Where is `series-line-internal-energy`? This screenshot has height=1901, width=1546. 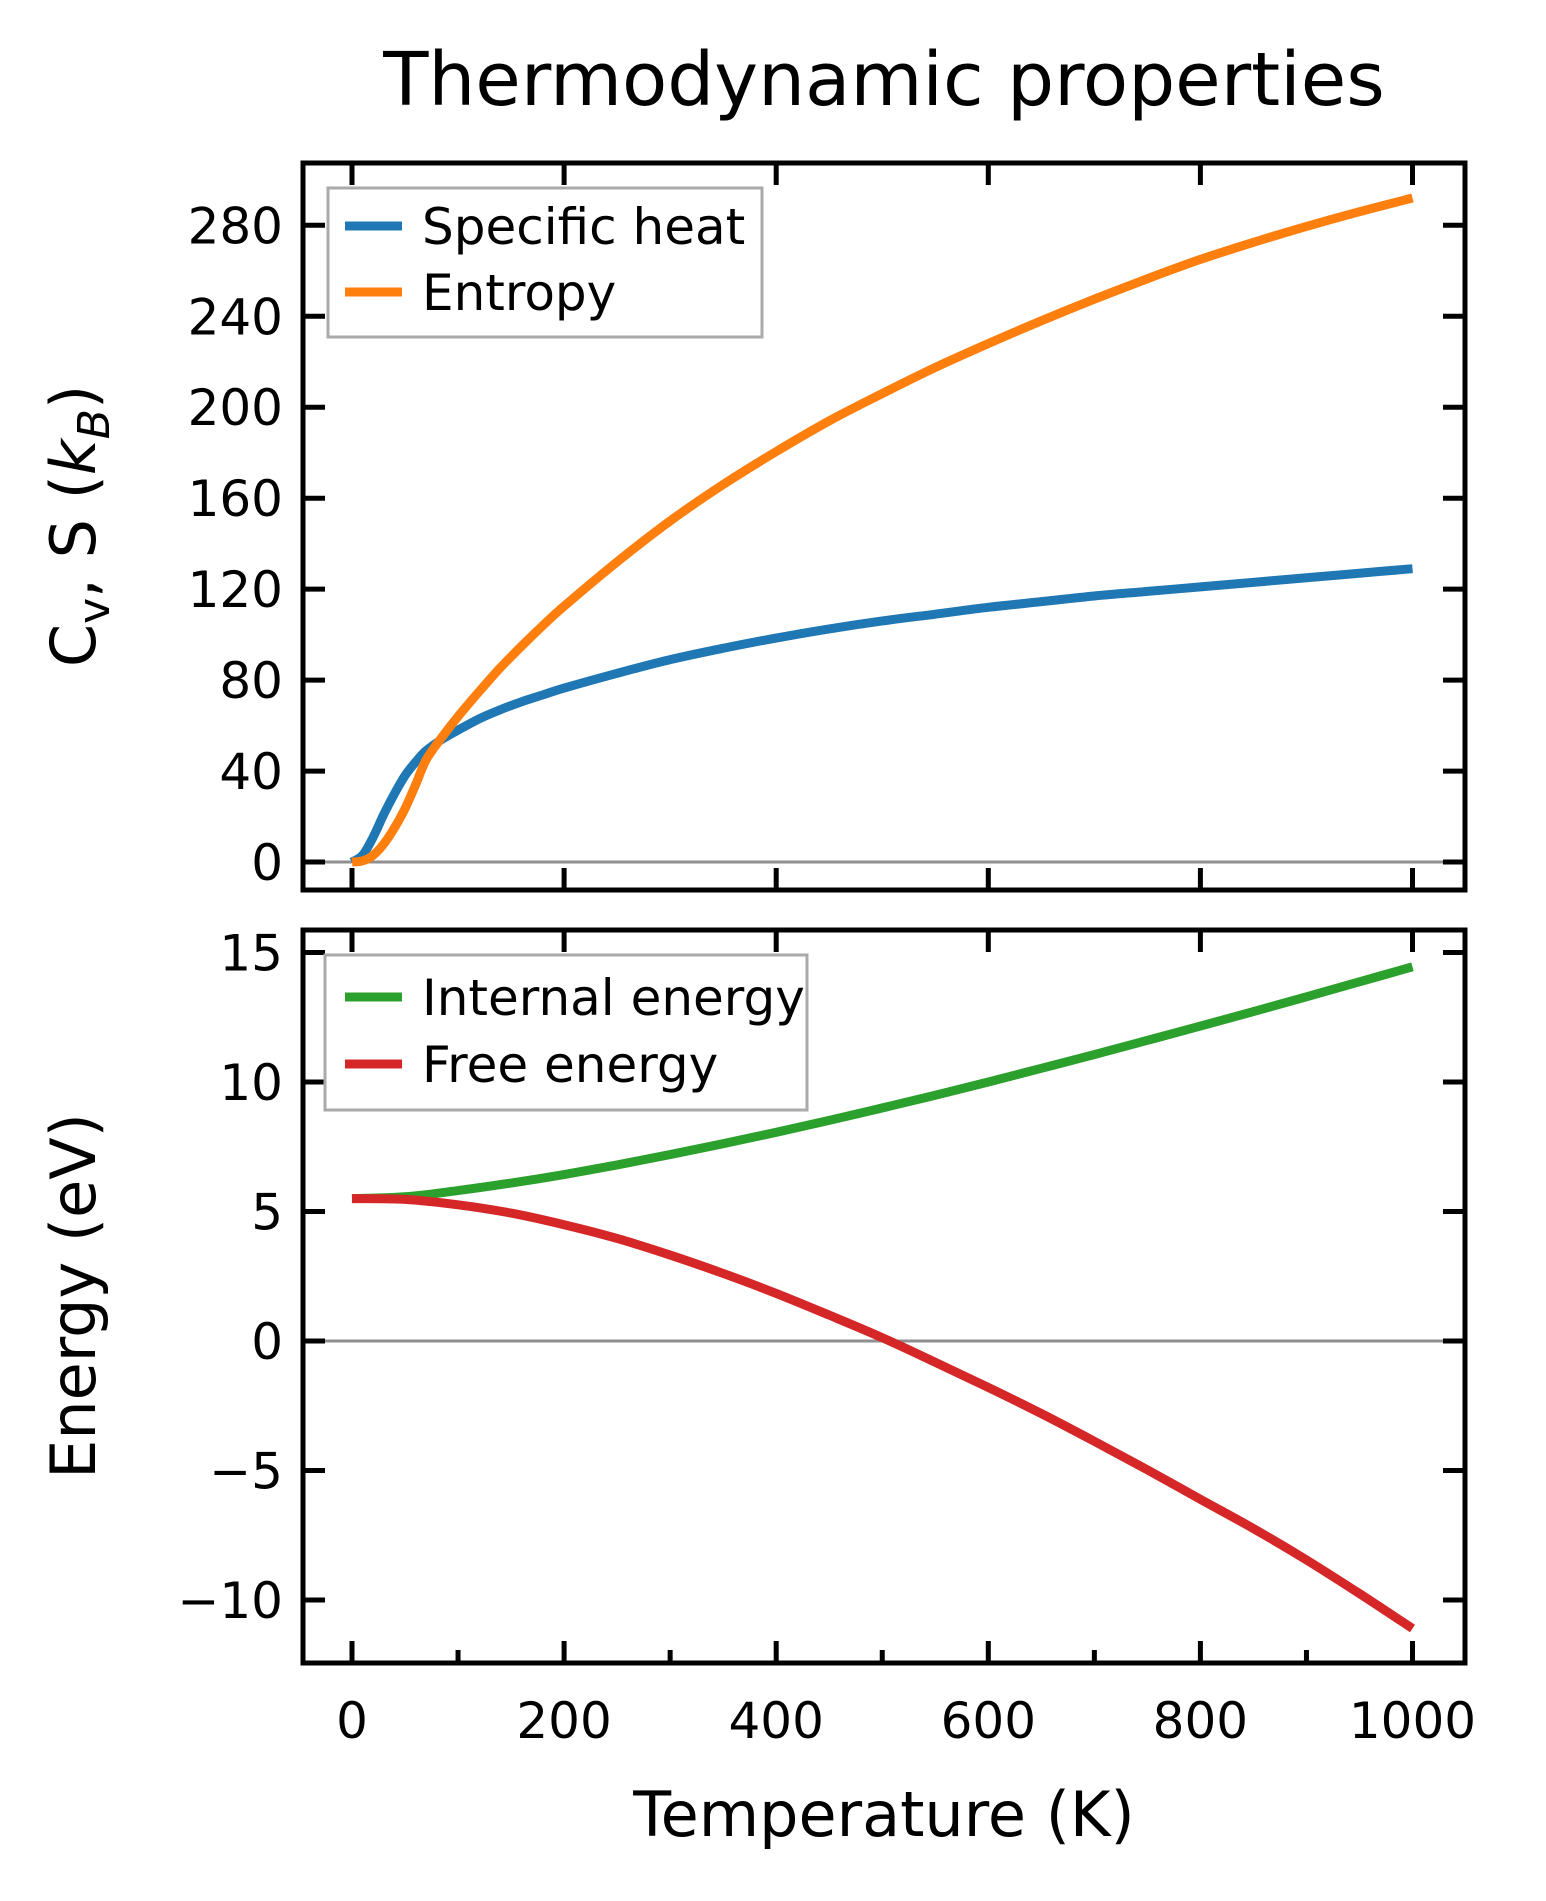 series-line-internal-energy is located at coordinates (882, 1083).